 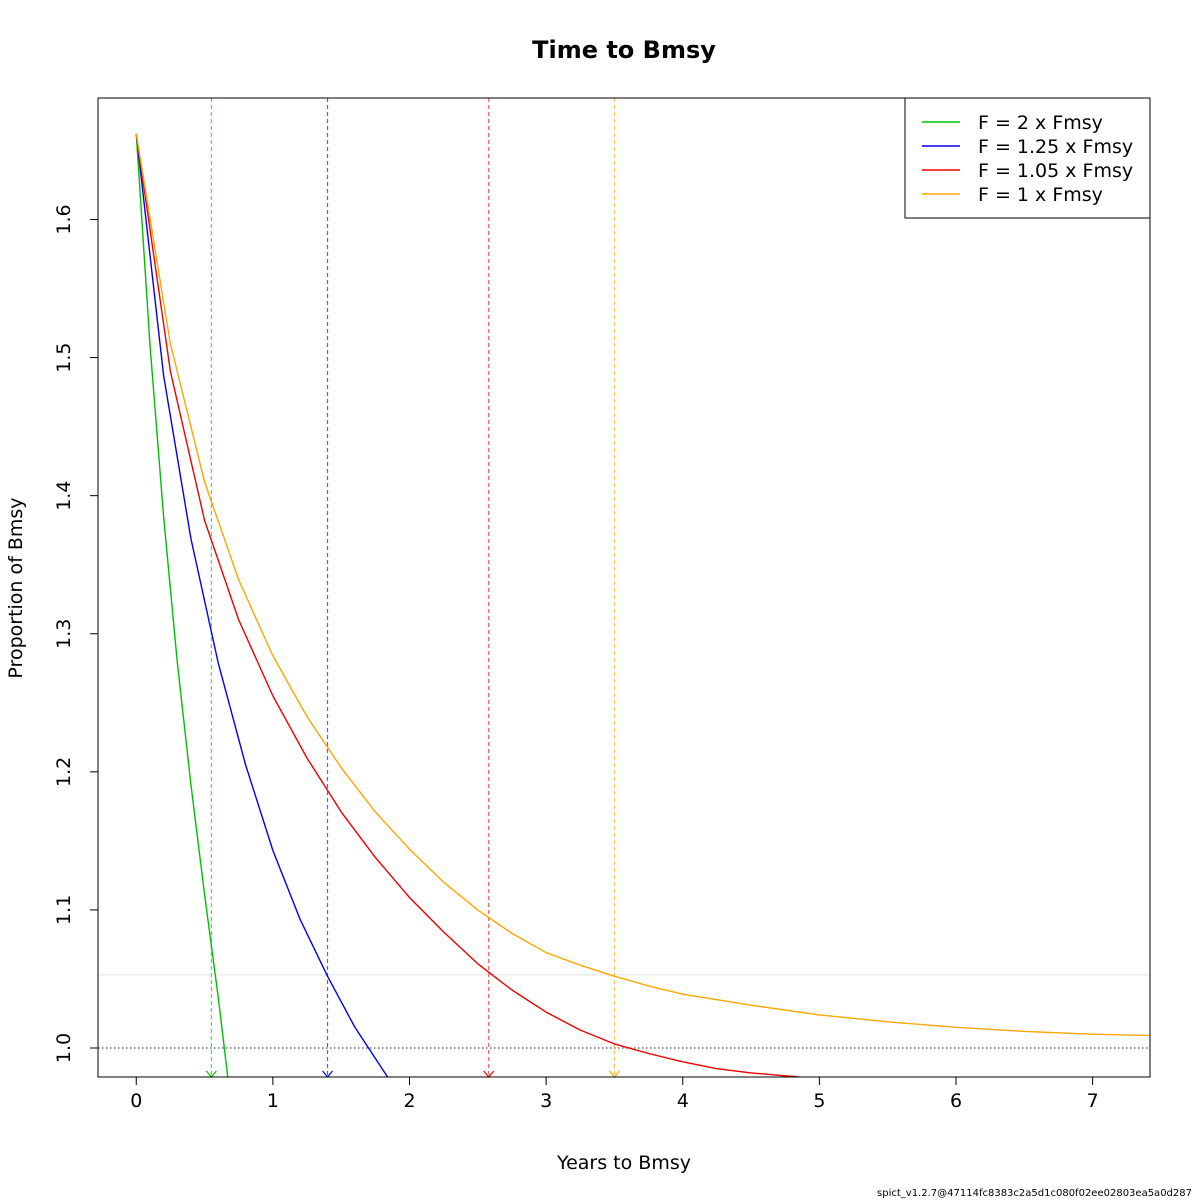 I want to click on x-tick-label-4: 4, so click(x=683, y=1101).